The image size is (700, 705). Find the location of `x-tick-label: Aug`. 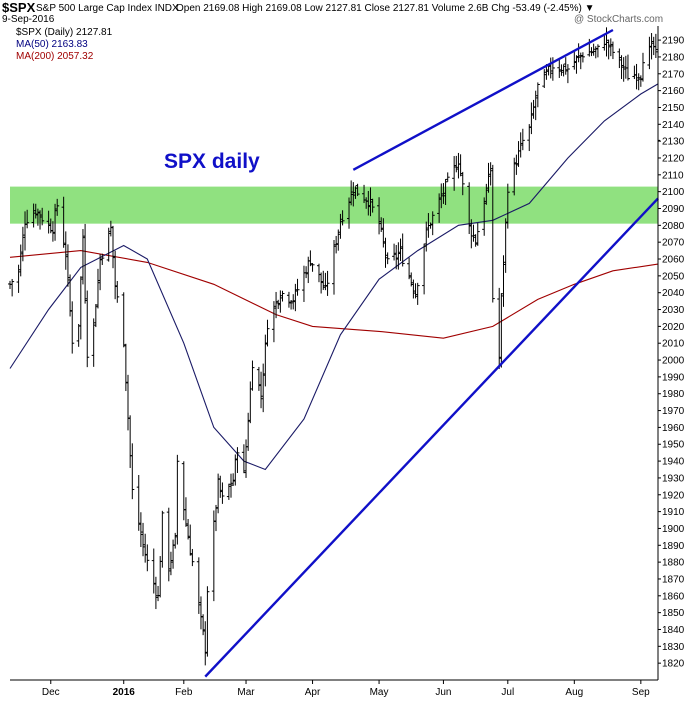

x-tick-label: Aug is located at coordinates (574, 692).